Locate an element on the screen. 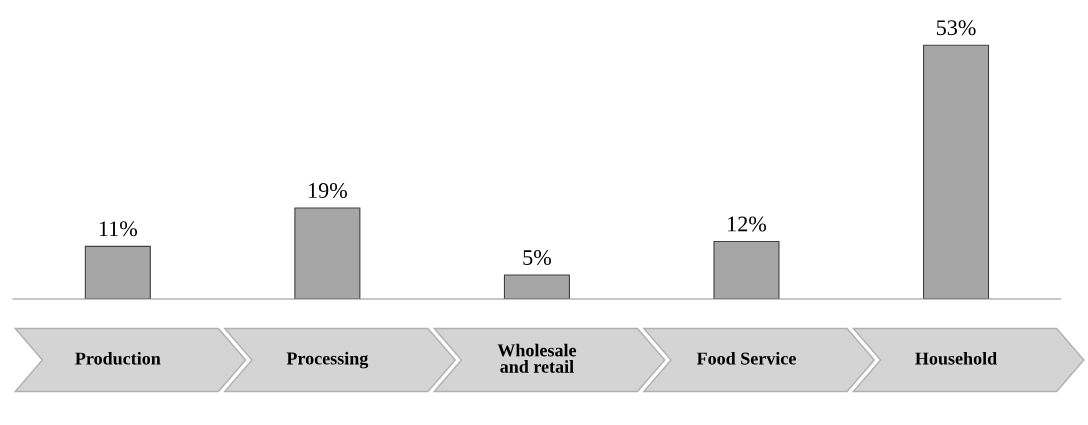 Image resolution: width=1088 pixels, height=425 pixels. data-label: 11% is located at coordinates (118, 229).